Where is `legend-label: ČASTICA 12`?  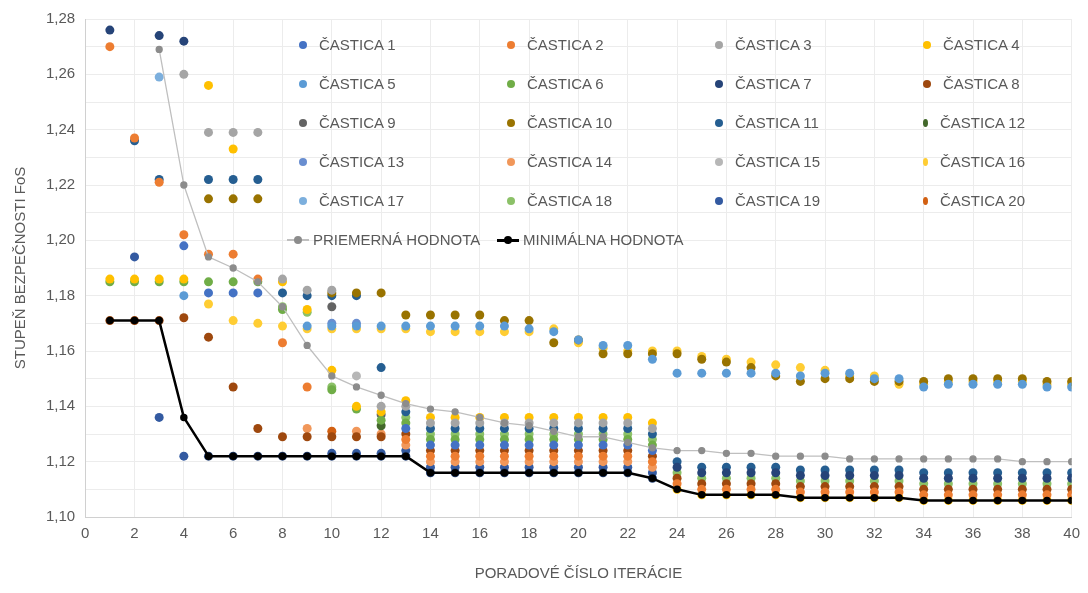 legend-label: ČASTICA 12 is located at coordinates (982, 122).